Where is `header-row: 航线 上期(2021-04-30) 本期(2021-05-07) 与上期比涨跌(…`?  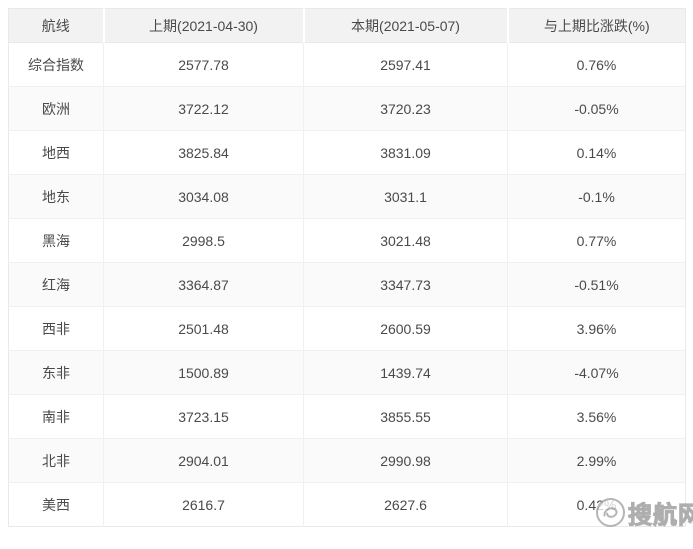
header-row: 航线 上期(2021-04-30) 本期(2021-05-07) 与上期比涨跌(… is located at coordinates (347, 25).